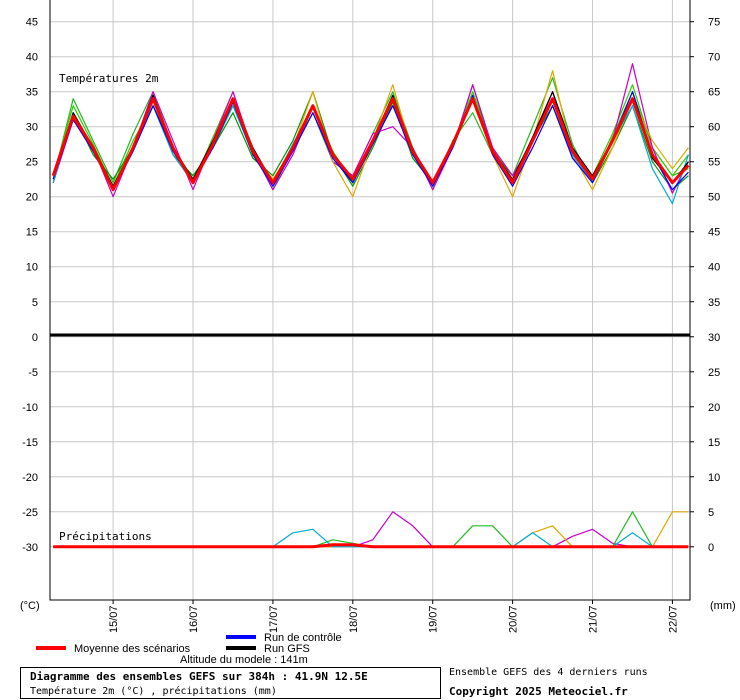 This screenshot has height=700, width=740. What do you see at coordinates (30, 478) in the screenshot?
I see `y-tick-label: -20` at bounding box center [30, 478].